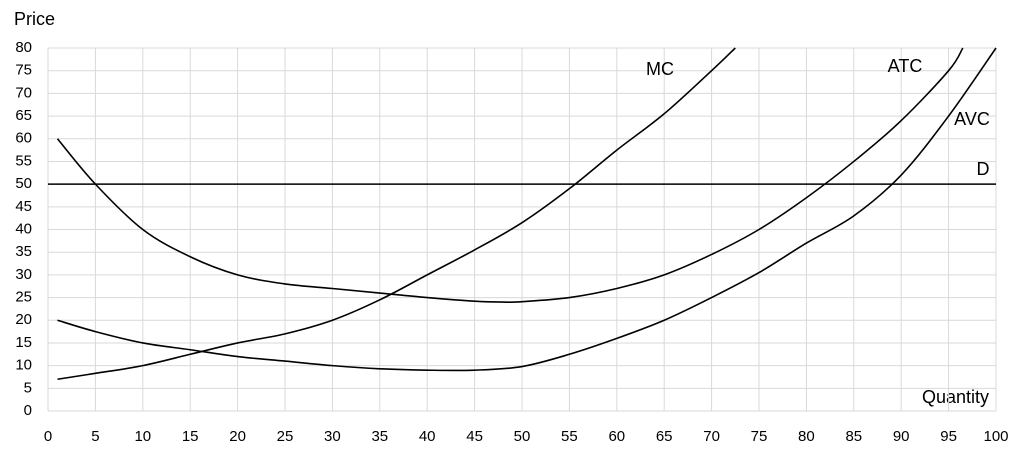 This screenshot has width=1024, height=453. Describe the element at coordinates (23, 70) in the screenshot. I see `y-tick-label: 75` at that location.